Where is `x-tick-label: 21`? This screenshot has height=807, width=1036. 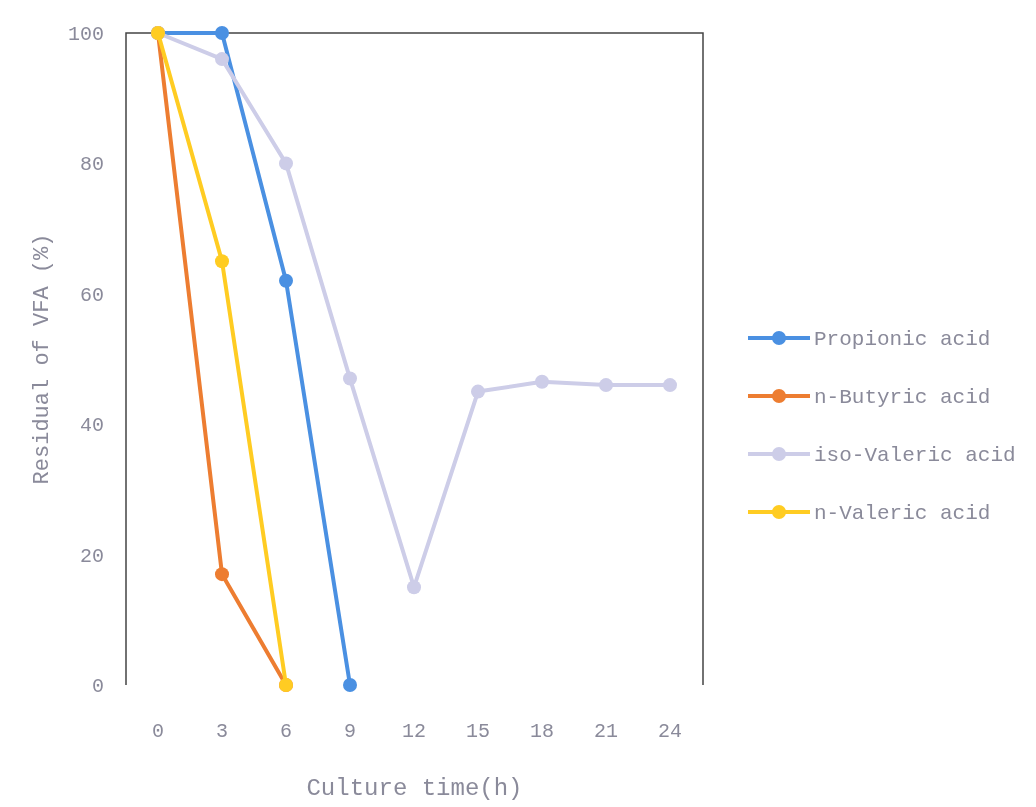 x-tick-label: 21 is located at coordinates (606, 731).